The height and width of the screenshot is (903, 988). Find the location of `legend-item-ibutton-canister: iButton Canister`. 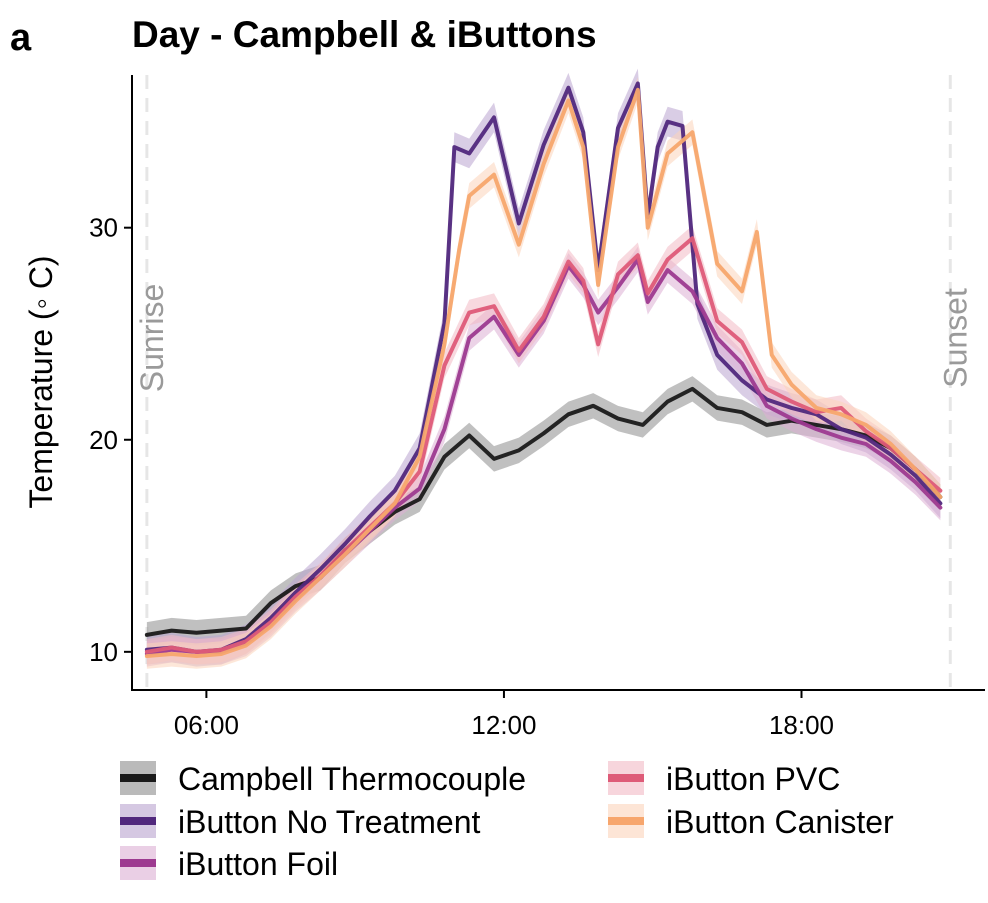

legend-item-ibutton-canister: iButton Canister is located at coordinates (751, 822).